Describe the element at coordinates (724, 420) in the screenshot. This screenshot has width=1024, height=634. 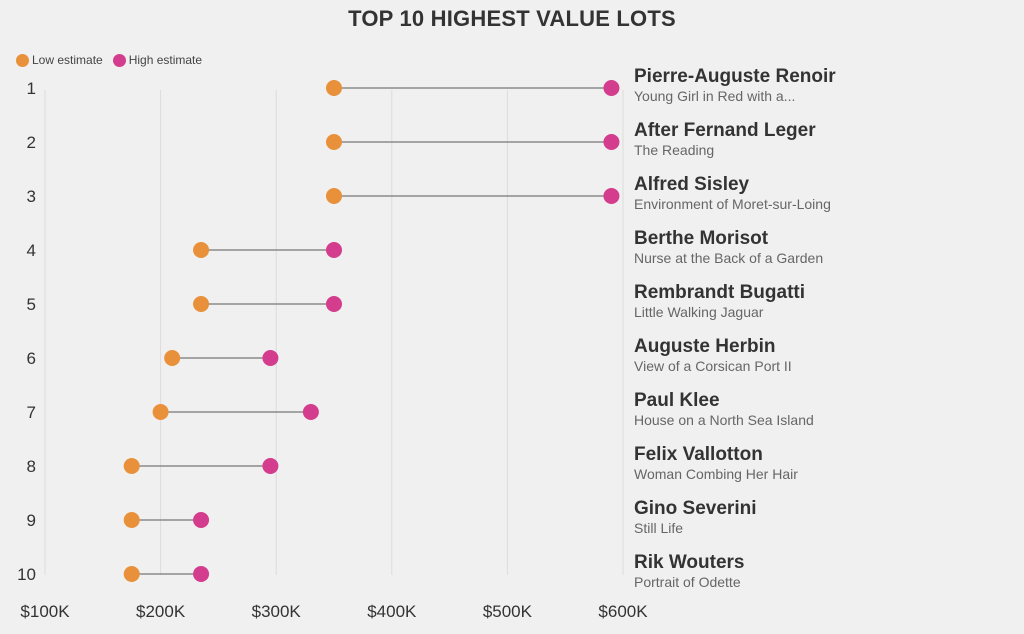
I see `work-label: House on a North Sea Island` at that location.